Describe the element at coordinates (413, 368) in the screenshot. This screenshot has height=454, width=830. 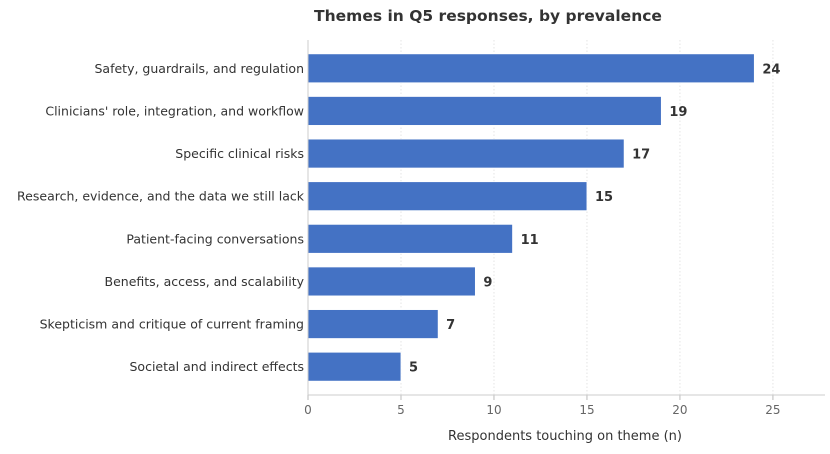
I see `data-label: 5` at that location.